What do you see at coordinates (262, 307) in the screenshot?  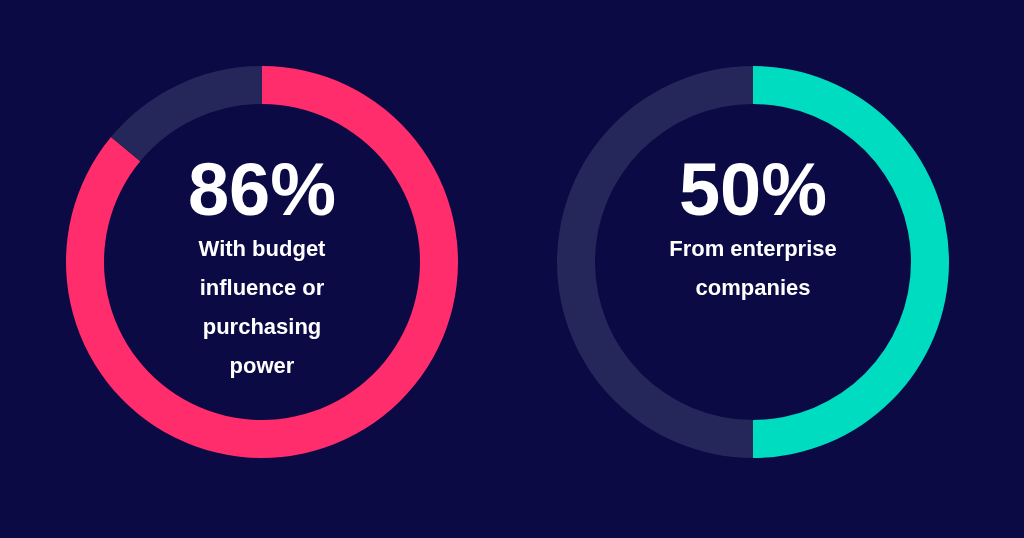 I see `text: With budget influence or purchasing power` at bounding box center [262, 307].